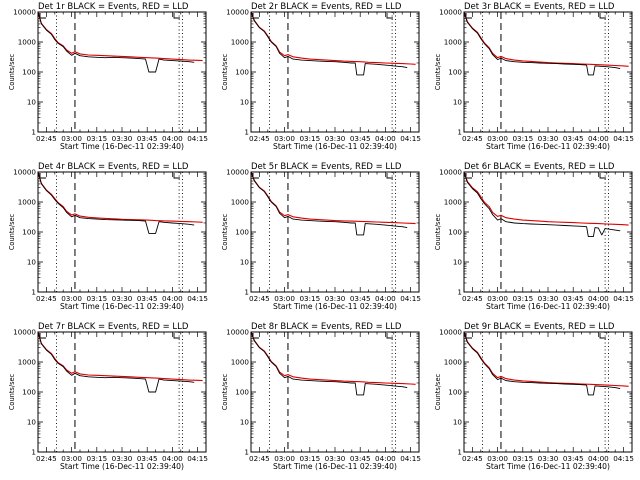 This screenshot has width=640, height=480. I want to click on panel-title: Det 3r BLACK = Events, RED = LLD, so click(539, 7).